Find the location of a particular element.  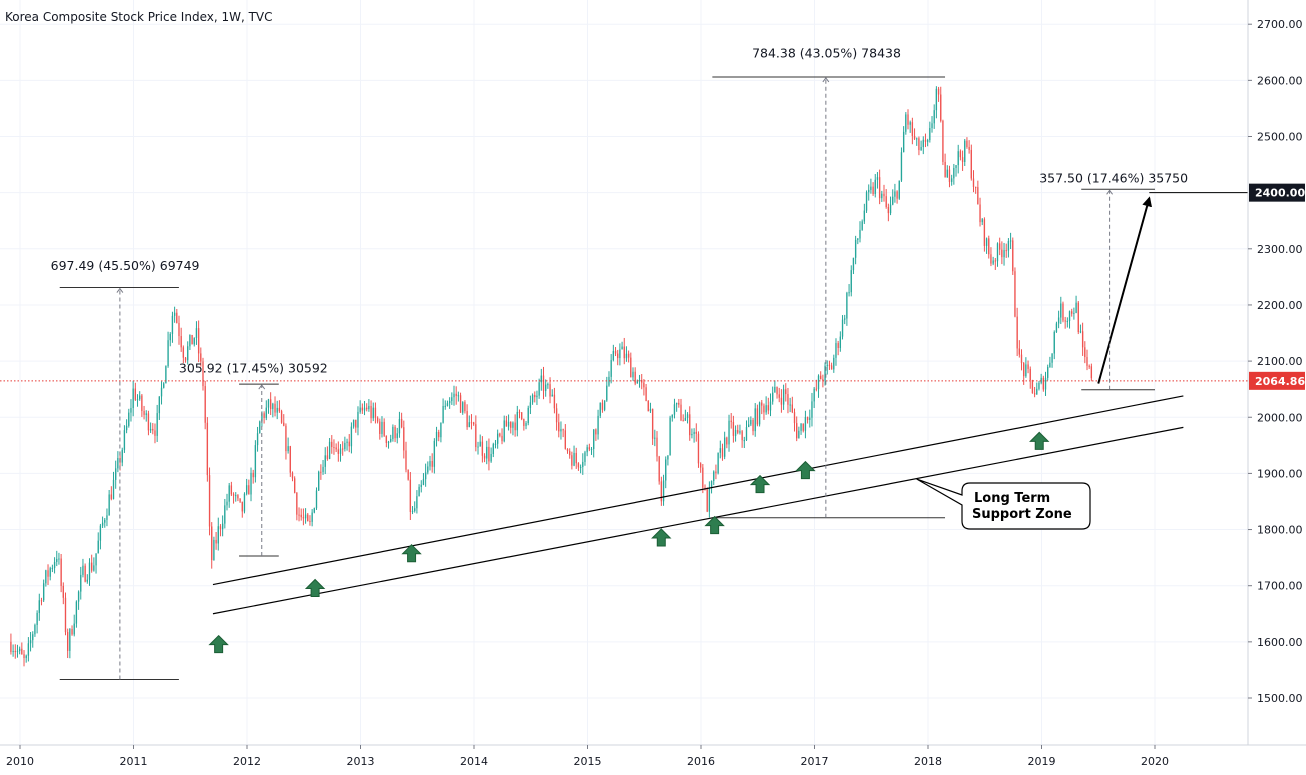

x-tick-label: 2017 is located at coordinates (815, 761).